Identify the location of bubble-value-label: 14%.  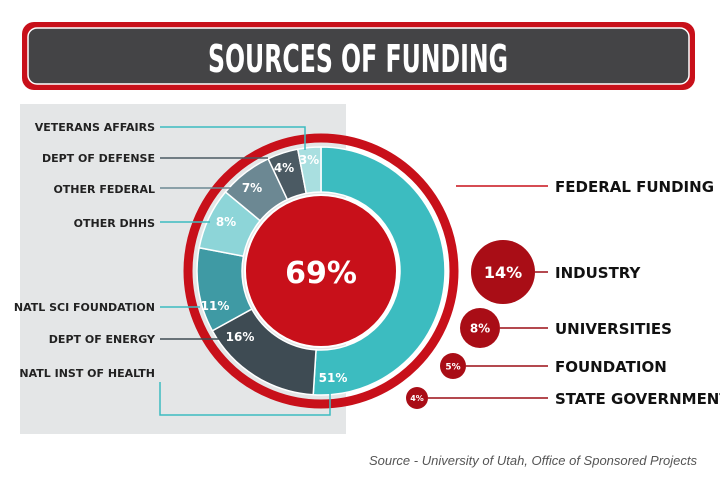
(503, 272).